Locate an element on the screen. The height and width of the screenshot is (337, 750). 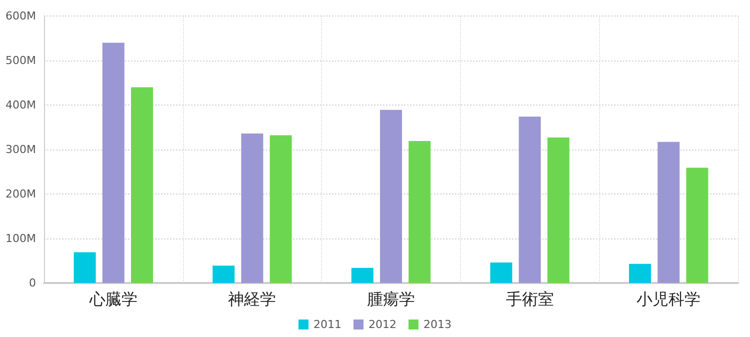
y-tick-label: 500M is located at coordinates (21, 60).